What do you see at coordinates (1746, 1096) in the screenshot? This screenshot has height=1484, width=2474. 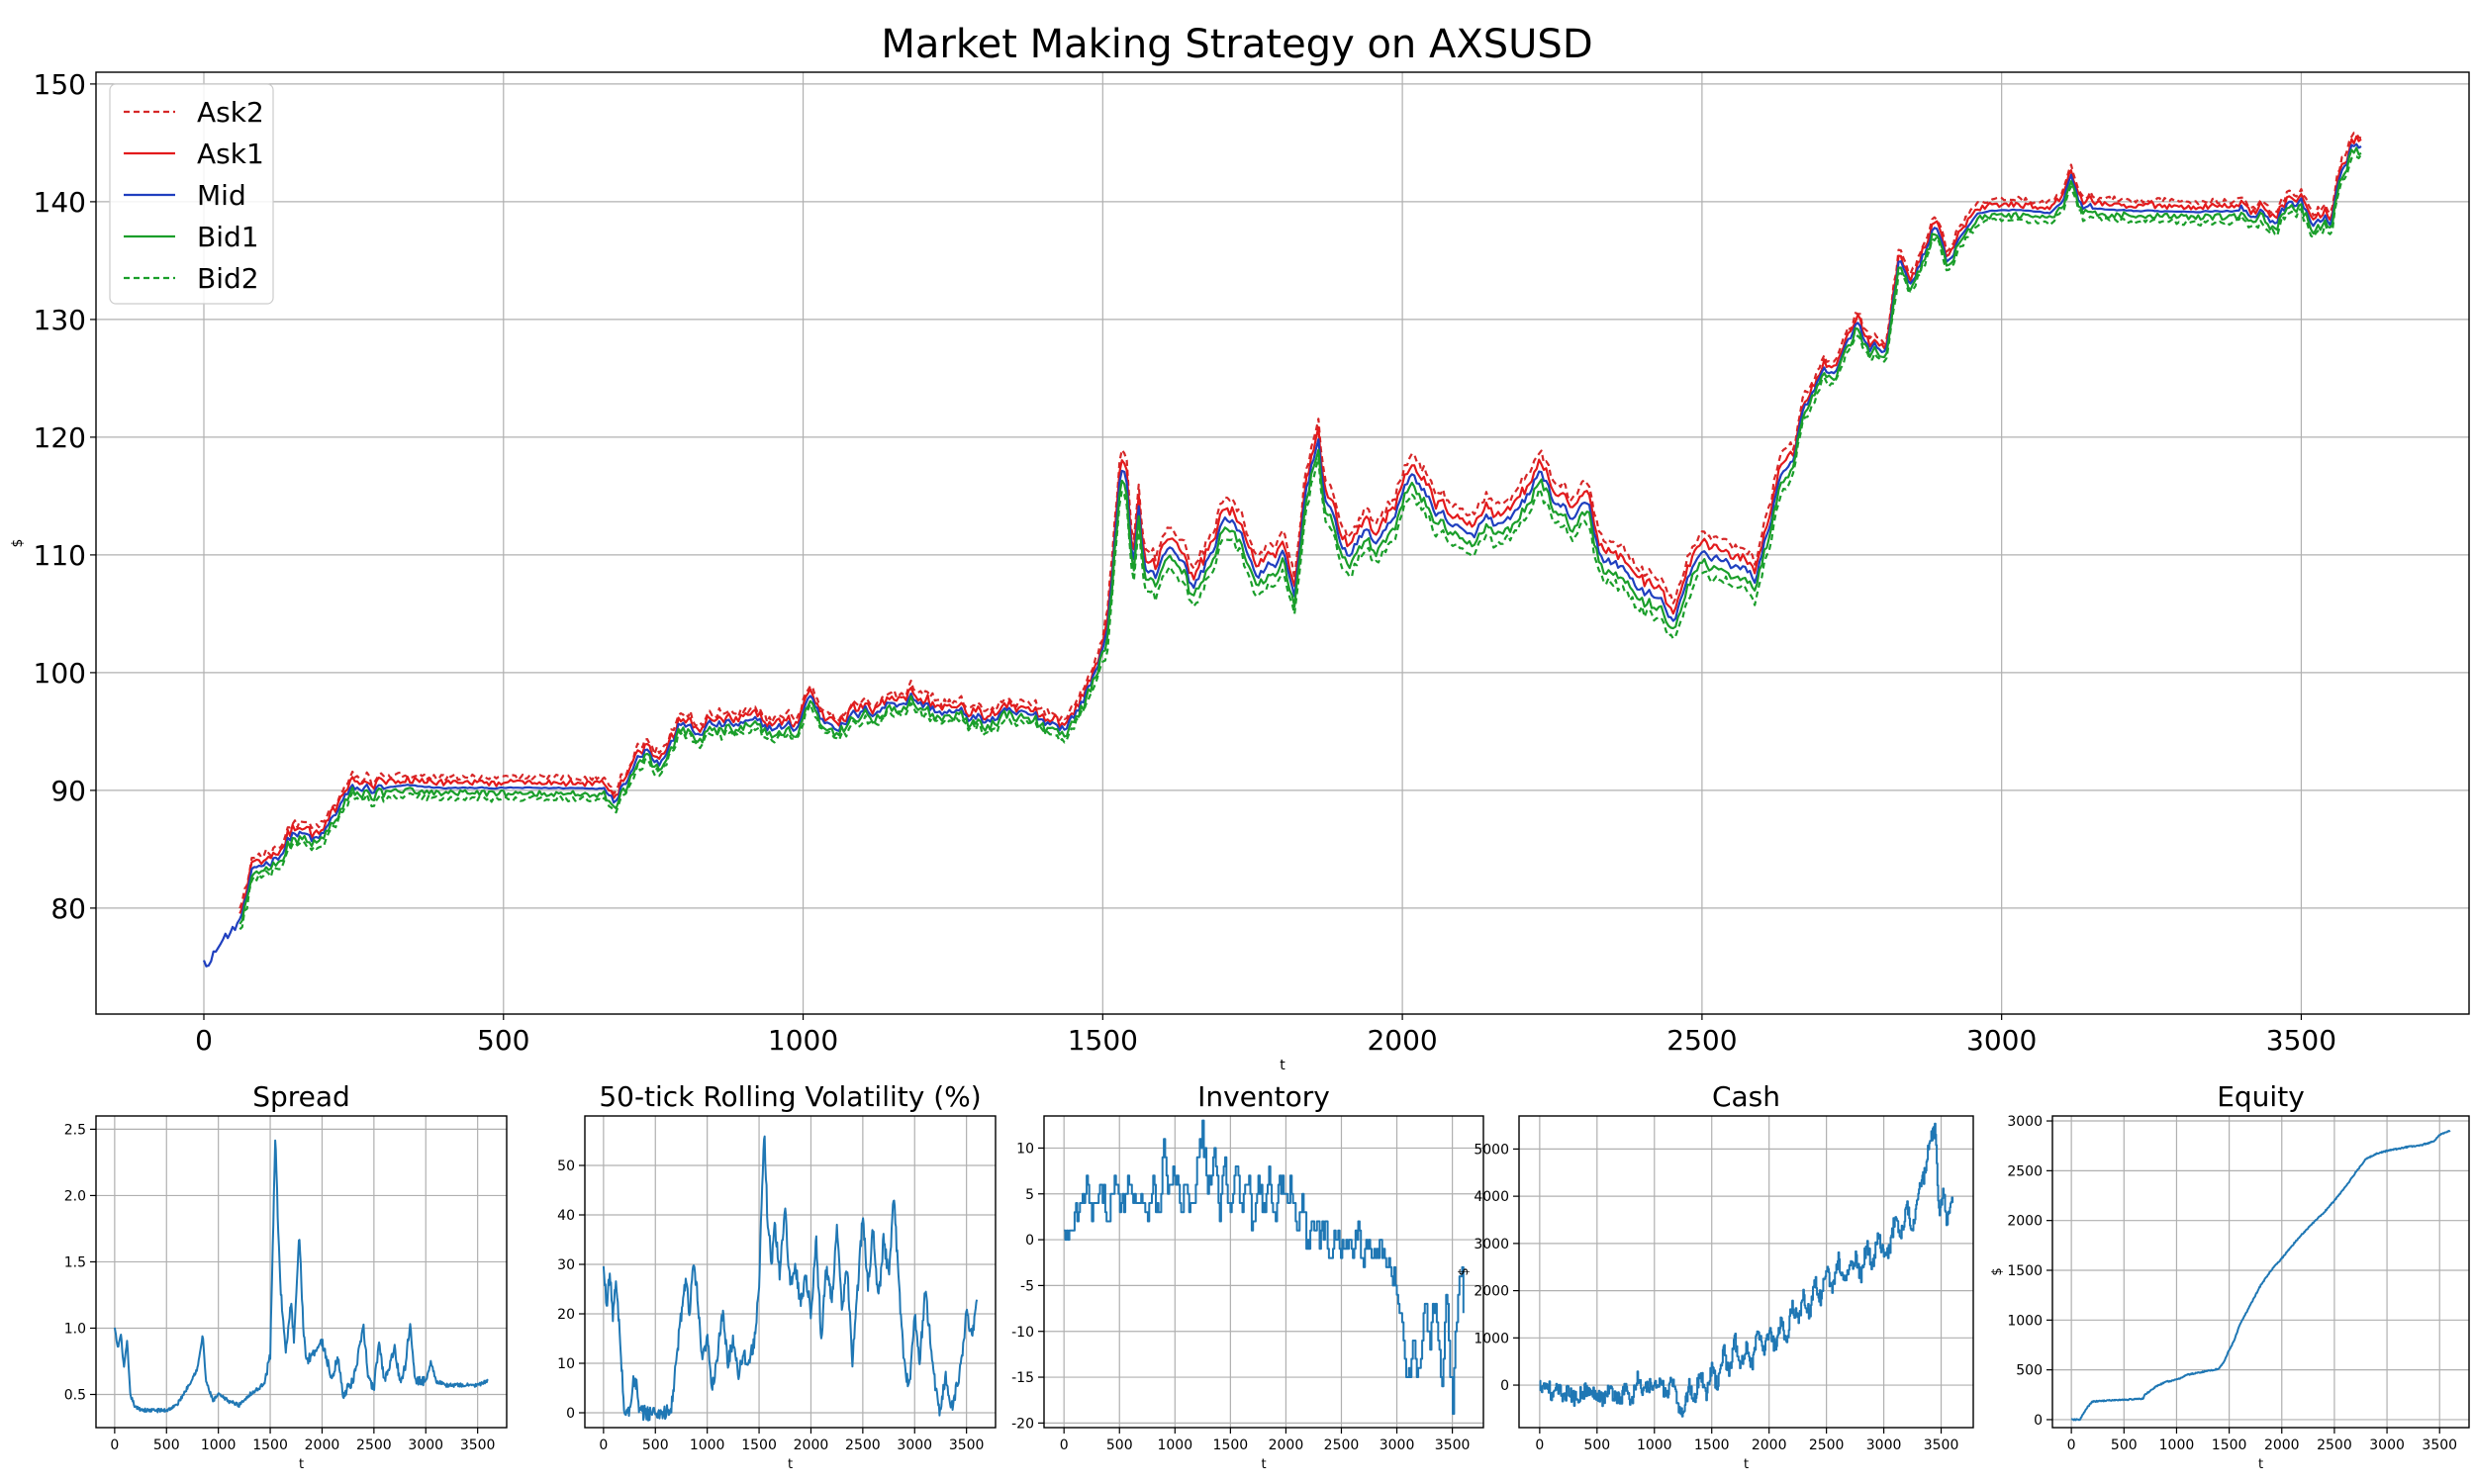 I see `subplot-title: Cash` at bounding box center [1746, 1096].